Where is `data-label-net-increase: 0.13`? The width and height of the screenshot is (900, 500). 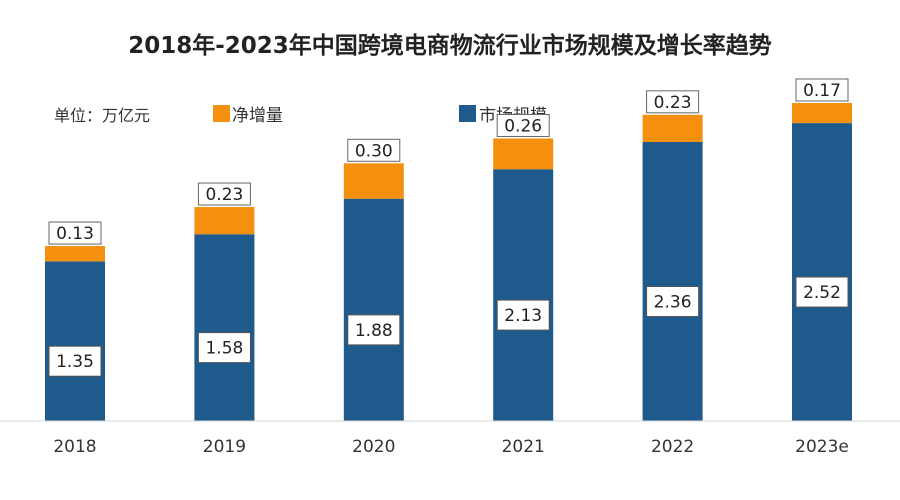
data-label-net-increase: 0.13 is located at coordinates (75, 234).